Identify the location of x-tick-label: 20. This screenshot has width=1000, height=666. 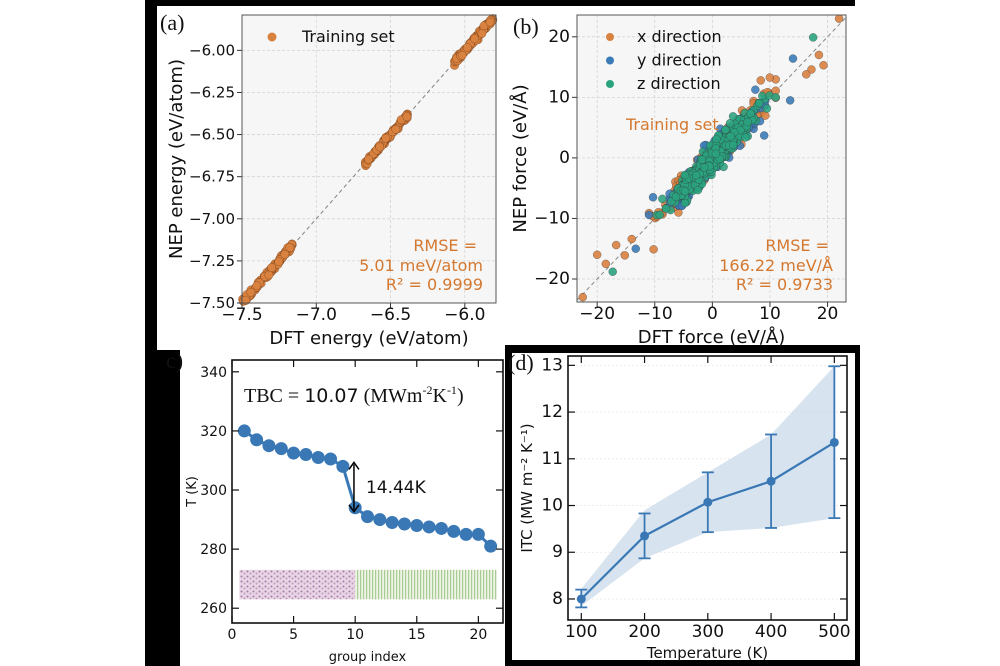
(478, 635).